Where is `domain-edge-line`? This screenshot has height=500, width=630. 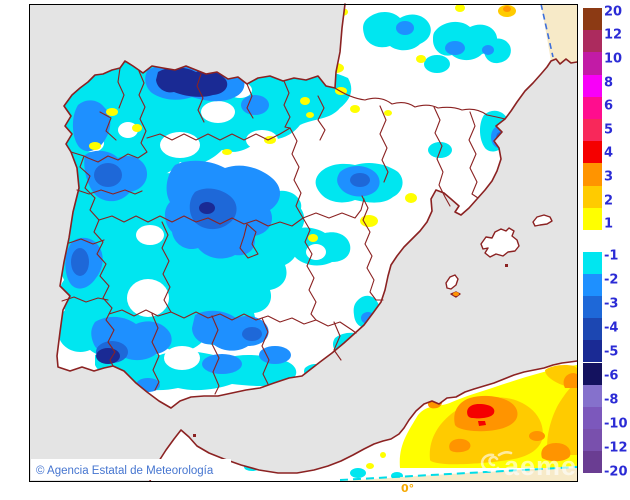 domain-edge-line is located at coordinates (547, 30).